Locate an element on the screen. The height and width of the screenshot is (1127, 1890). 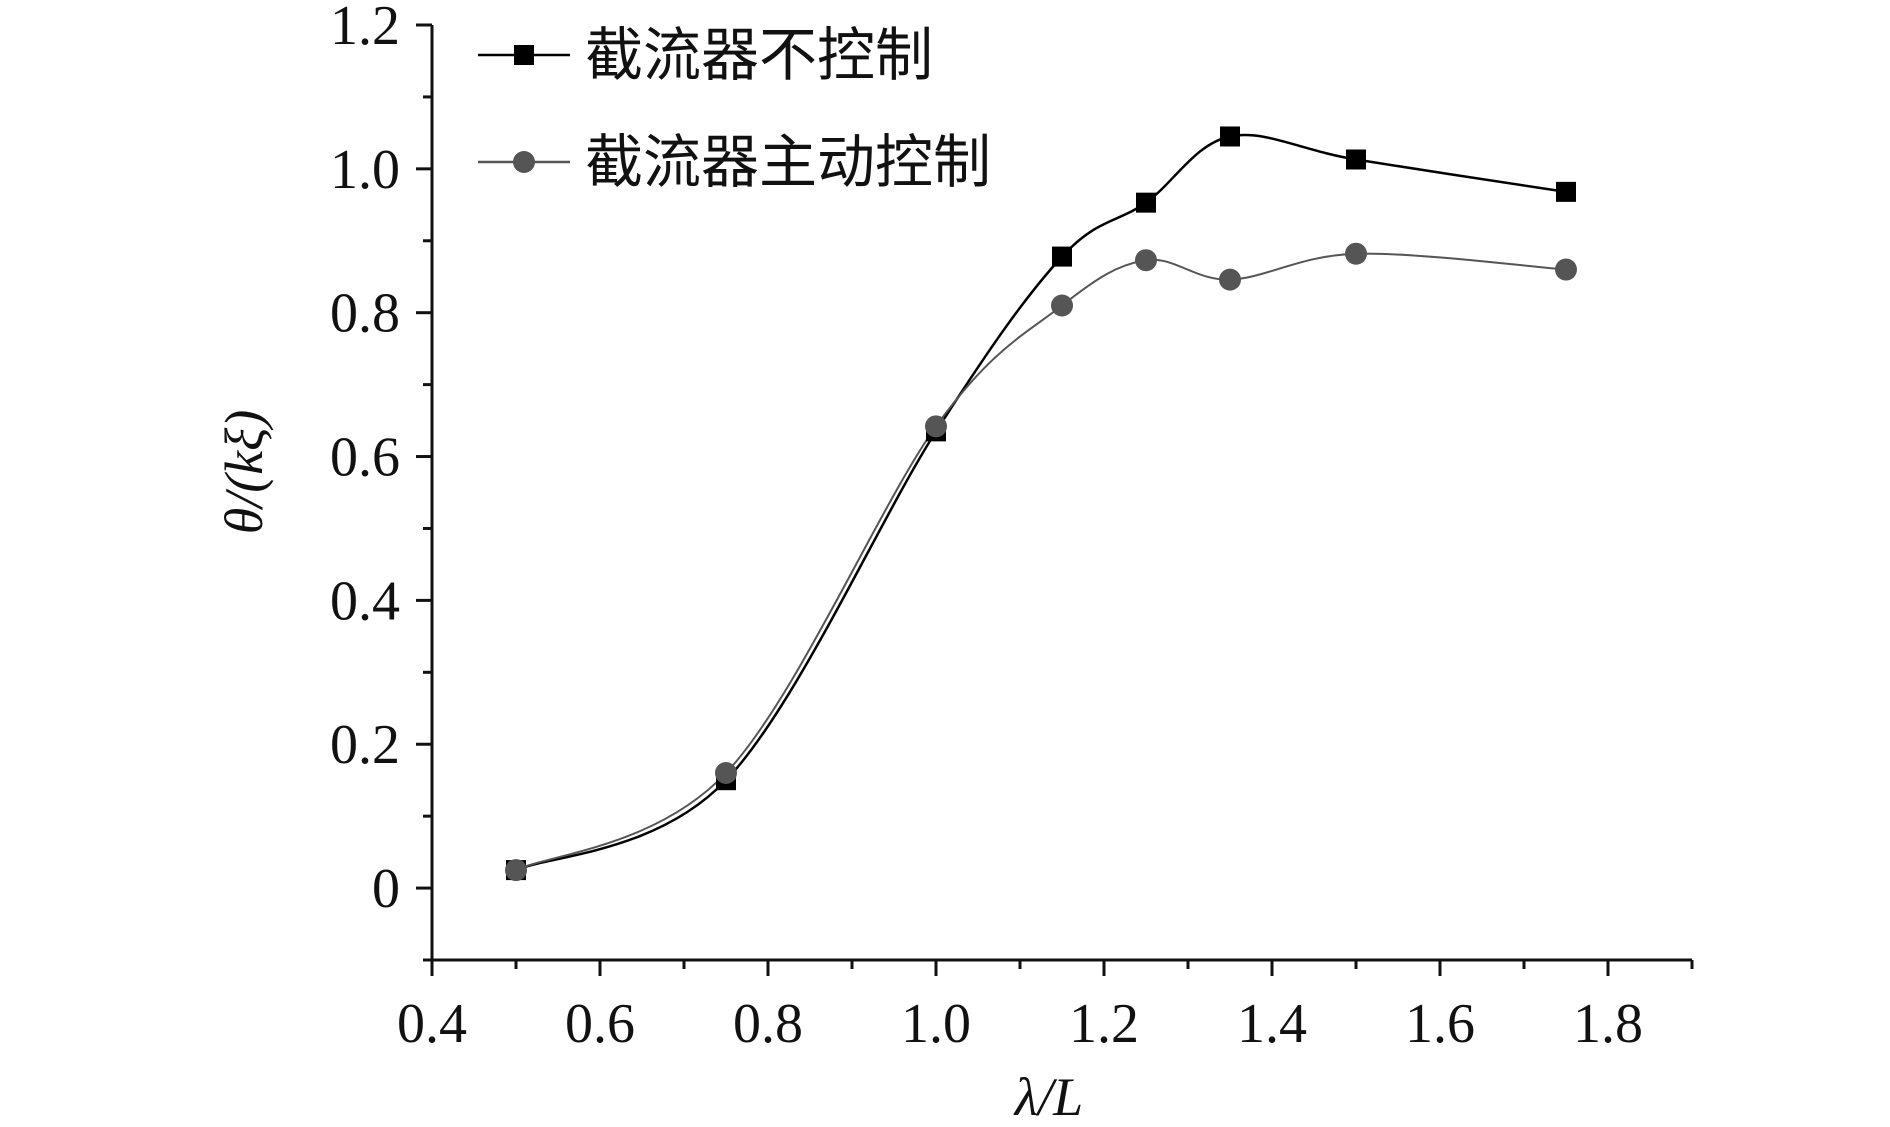
x-tick-label: 0.4 is located at coordinates (432, 1024).